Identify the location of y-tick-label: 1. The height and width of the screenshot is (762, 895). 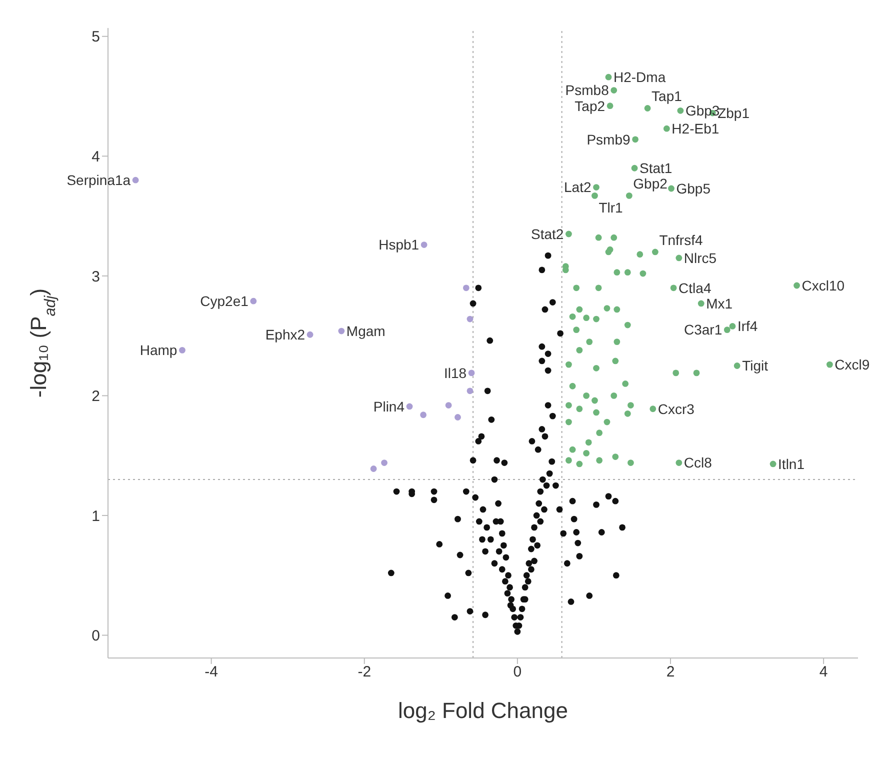
(96, 516).